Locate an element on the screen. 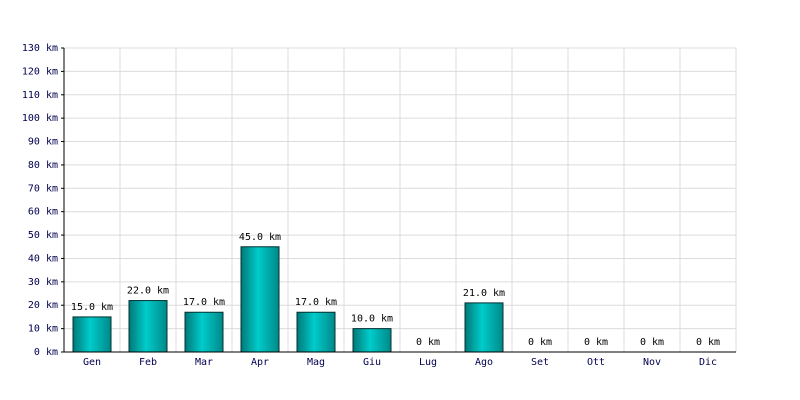 The width and height of the screenshot is (800, 400). x-tick-label: Apr is located at coordinates (260, 362).